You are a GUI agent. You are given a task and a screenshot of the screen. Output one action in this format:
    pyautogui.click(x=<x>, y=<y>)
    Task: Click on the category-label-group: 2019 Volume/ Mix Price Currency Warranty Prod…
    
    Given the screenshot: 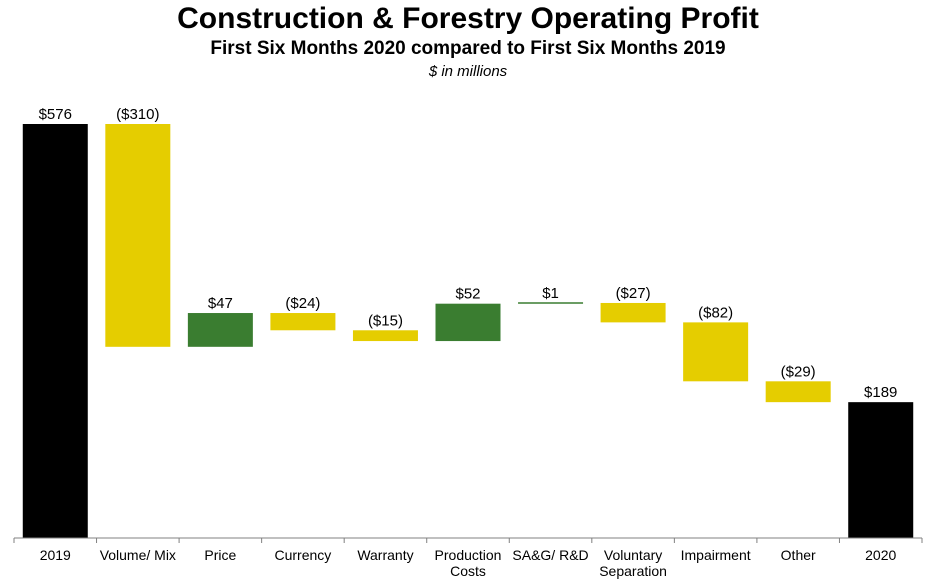 What is the action you would take?
    pyautogui.click(x=468, y=563)
    